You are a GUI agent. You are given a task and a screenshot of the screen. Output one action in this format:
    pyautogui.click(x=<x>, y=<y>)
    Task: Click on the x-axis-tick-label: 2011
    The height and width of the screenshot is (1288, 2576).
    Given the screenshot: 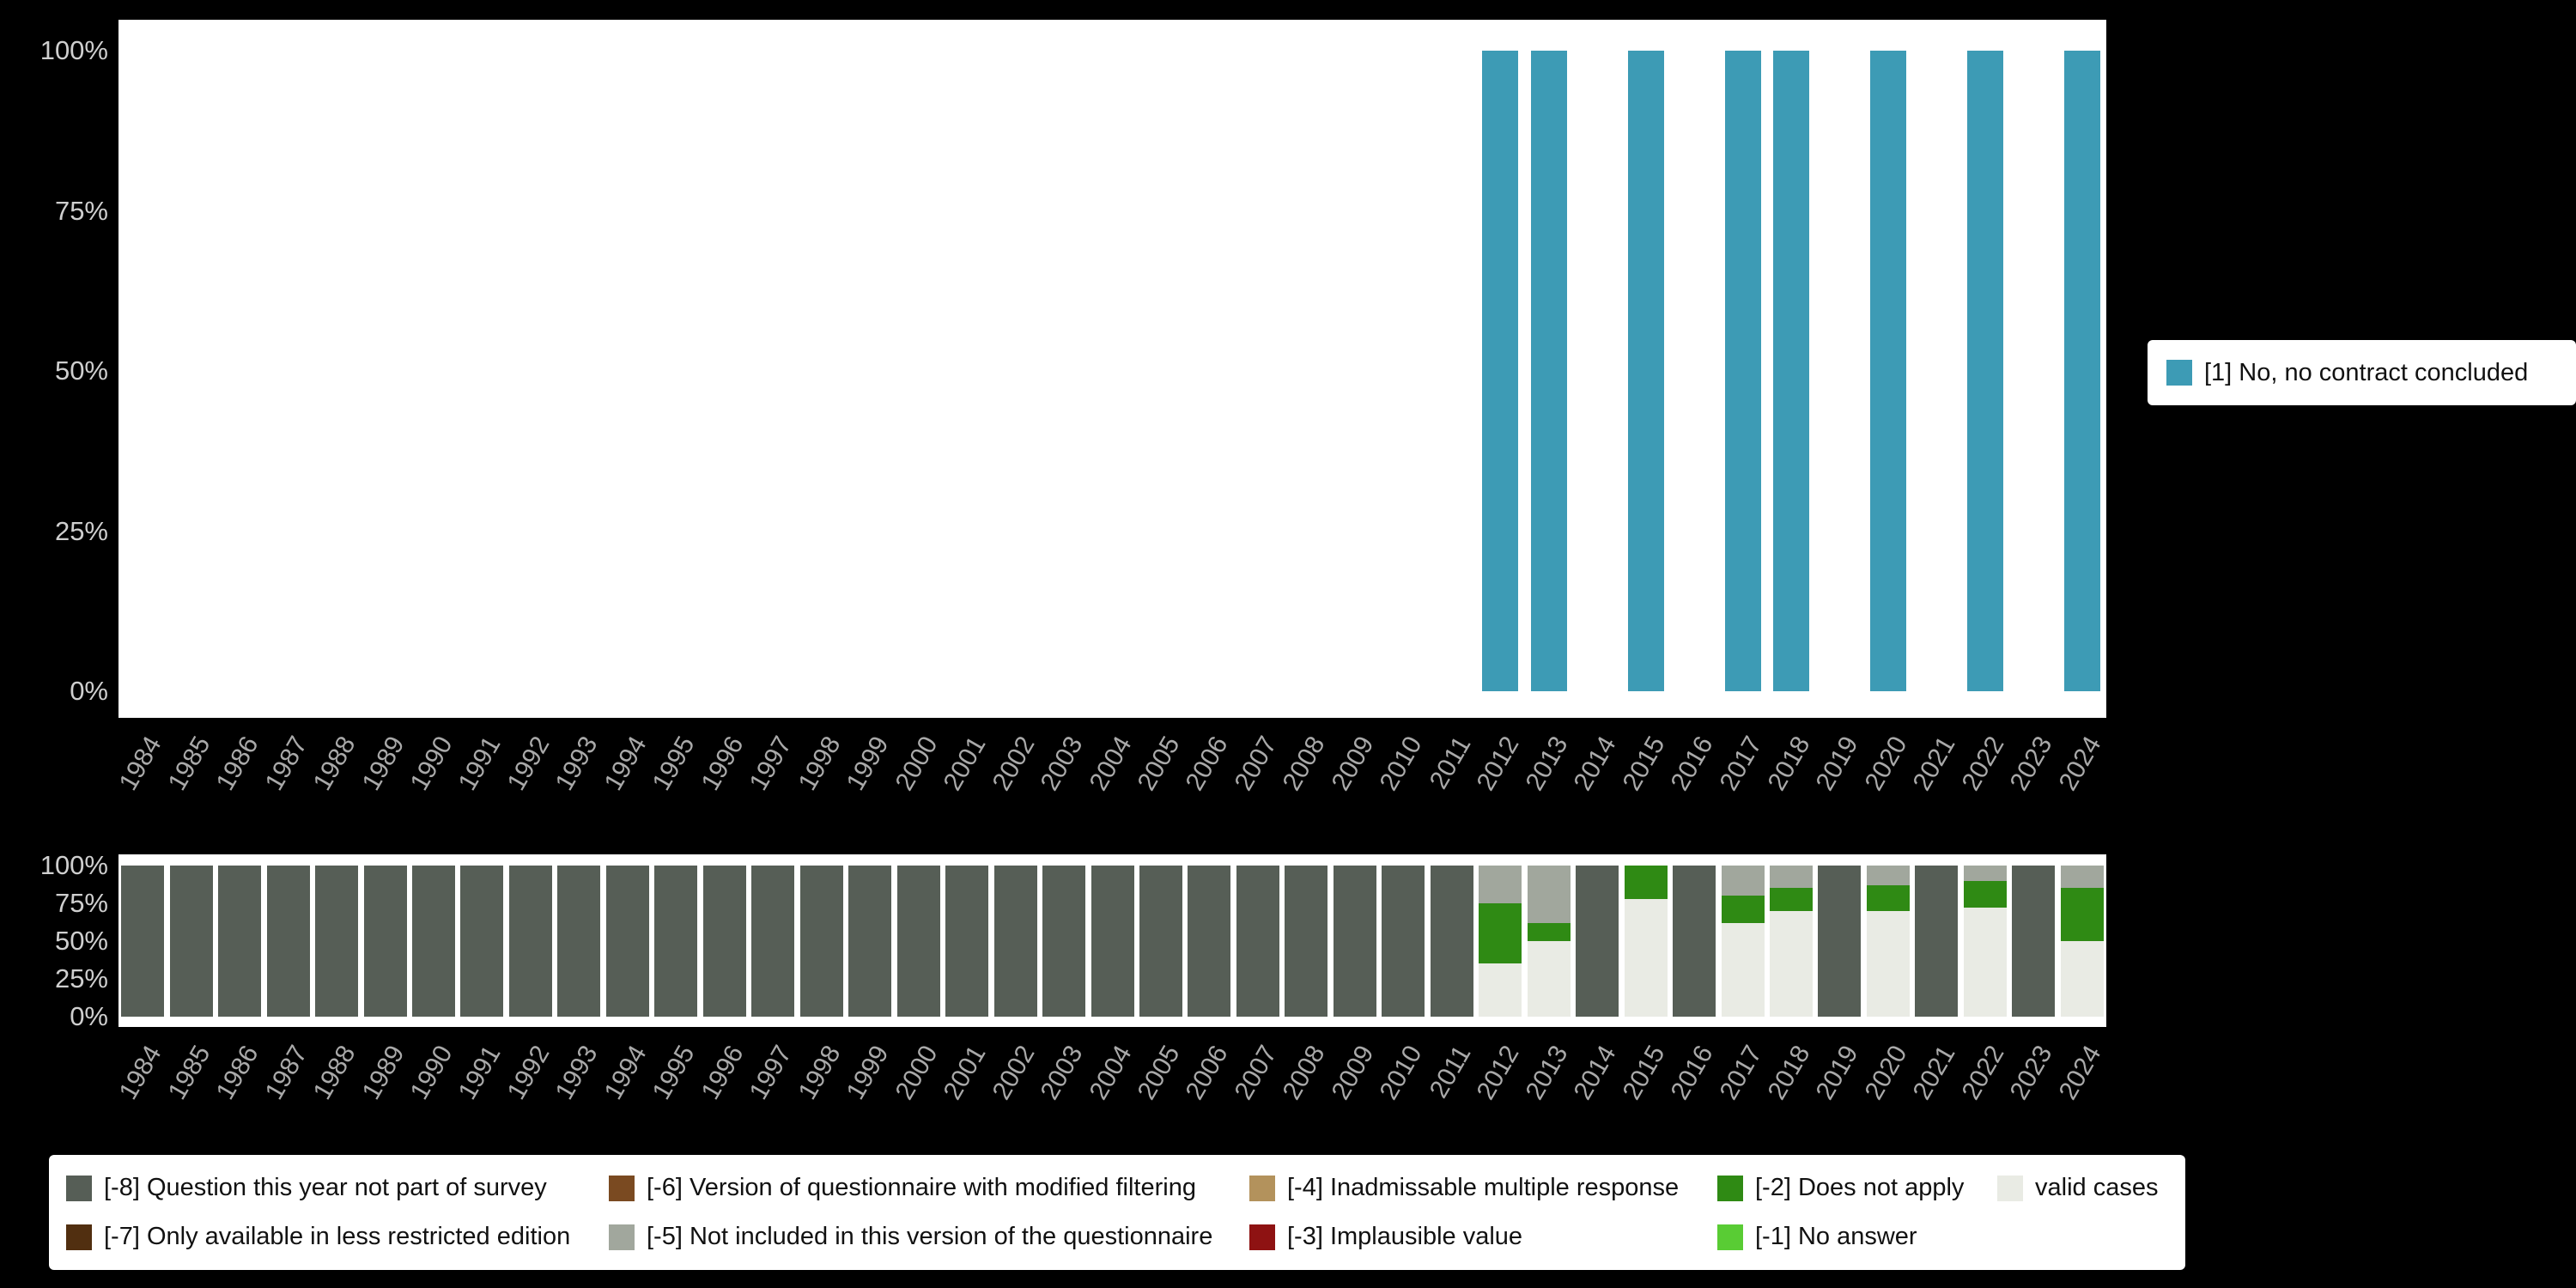 What is the action you would take?
    pyautogui.click(x=1451, y=1072)
    